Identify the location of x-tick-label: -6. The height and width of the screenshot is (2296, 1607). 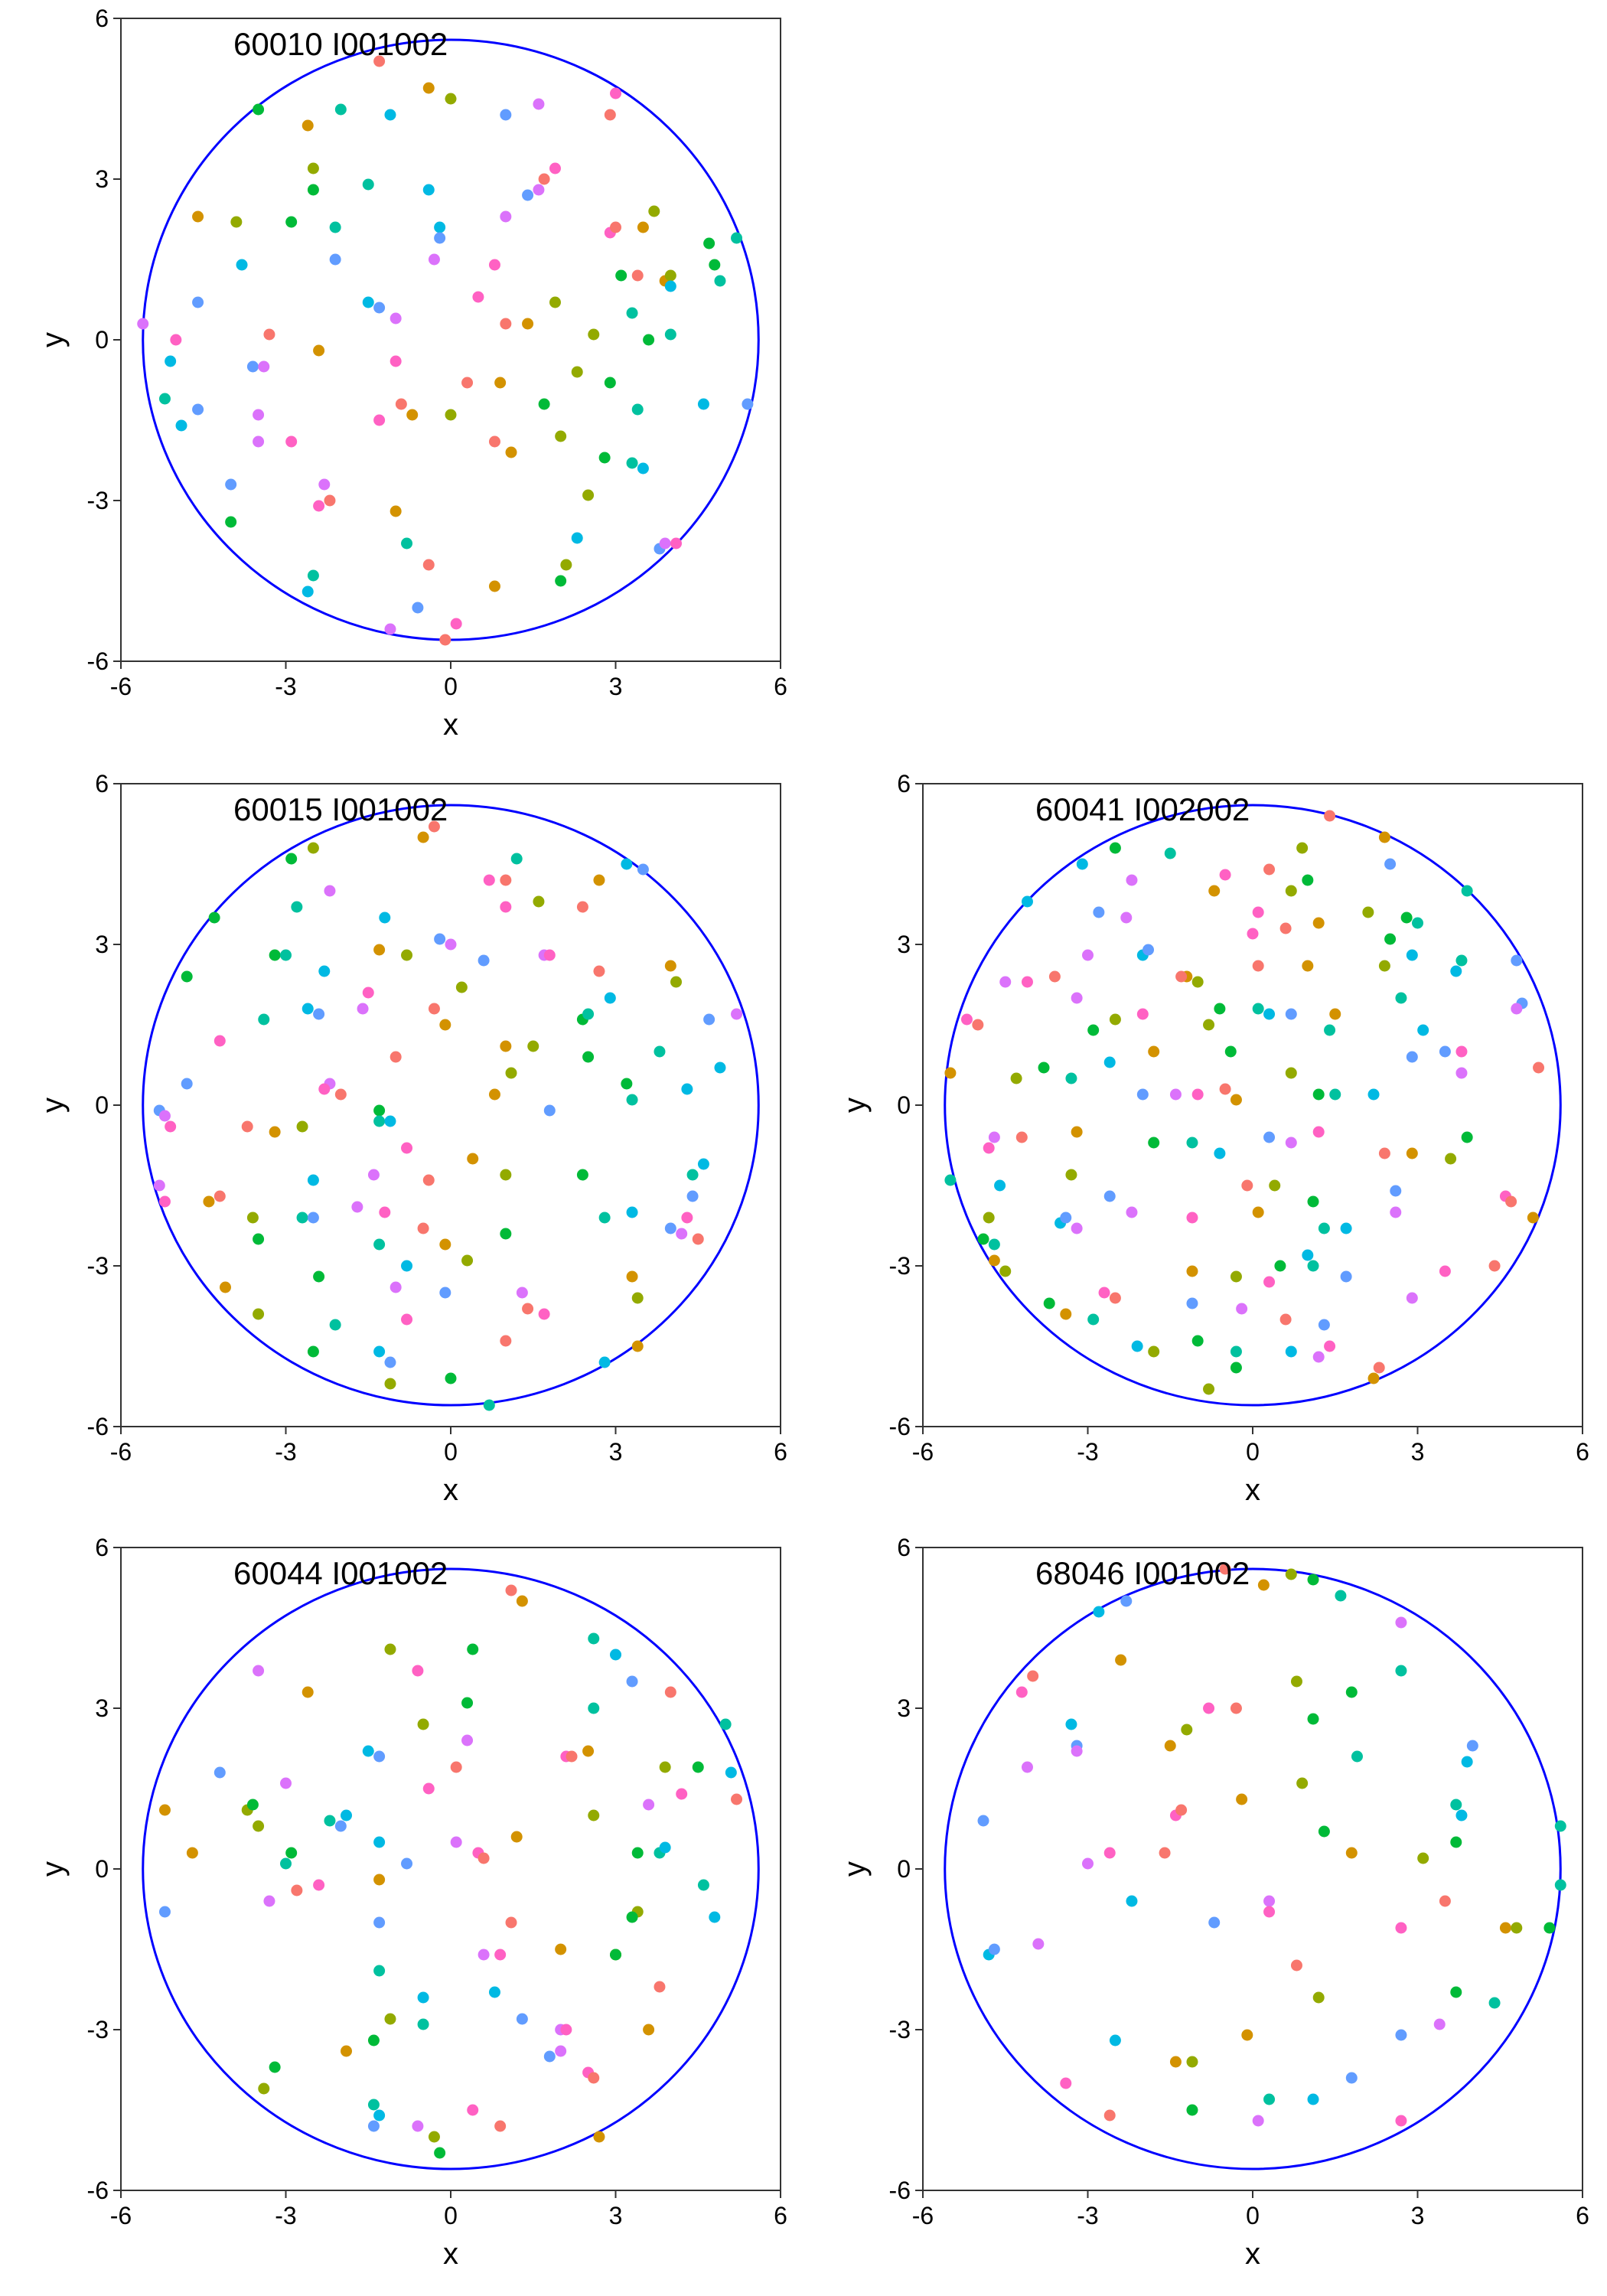
(923, 2215).